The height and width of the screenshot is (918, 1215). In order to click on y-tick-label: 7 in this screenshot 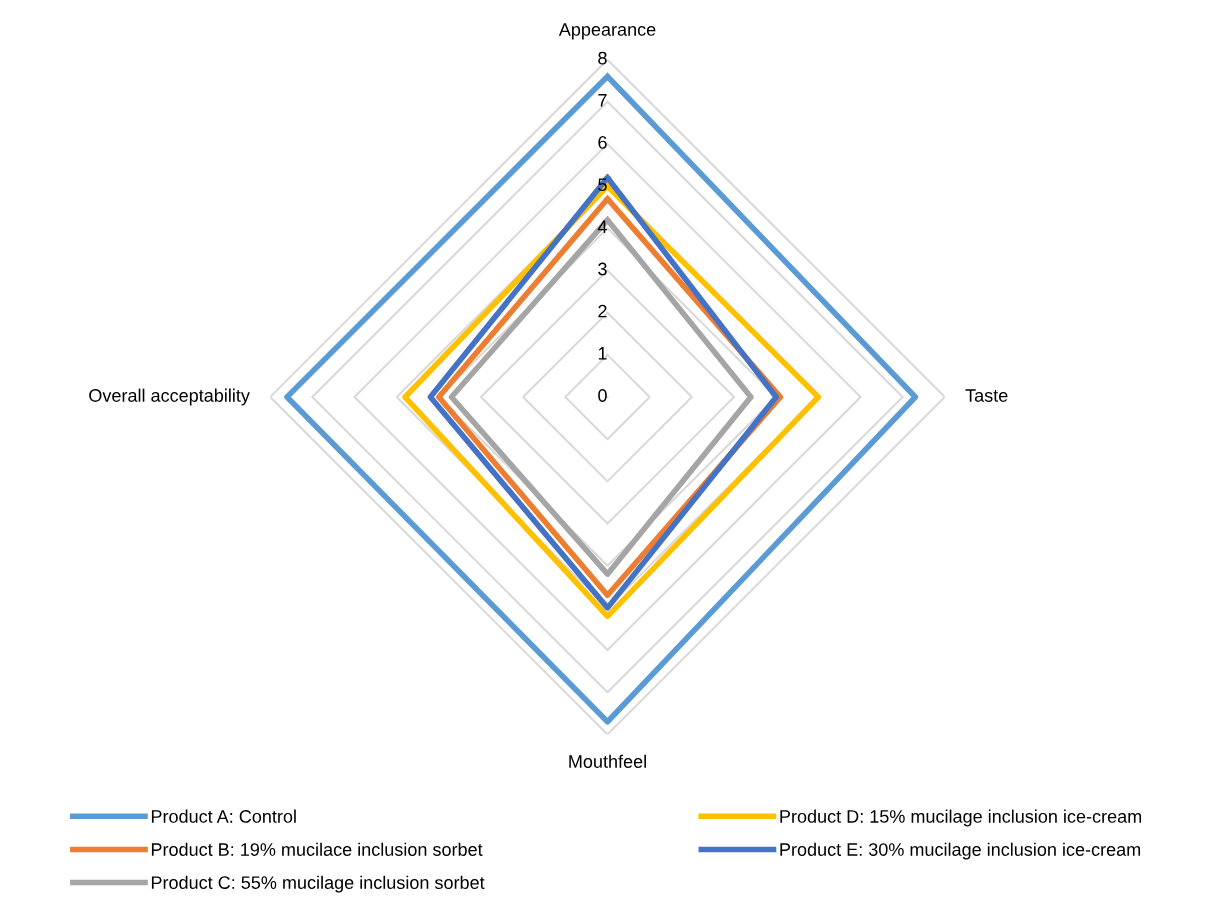, I will do `click(602, 100)`.